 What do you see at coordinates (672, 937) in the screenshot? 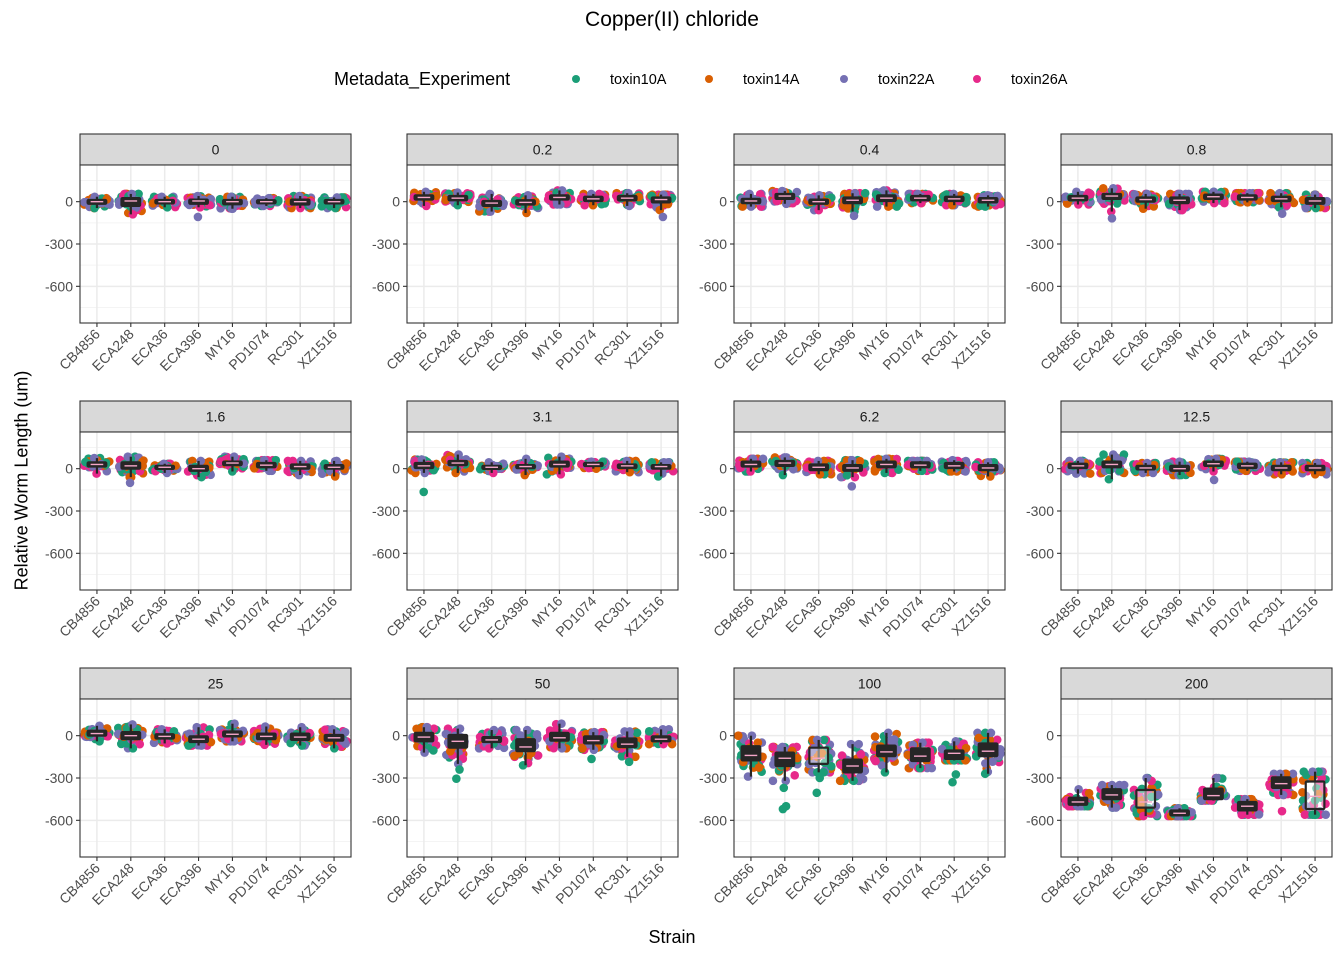
I see `x-axis-label: Strain` at bounding box center [672, 937].